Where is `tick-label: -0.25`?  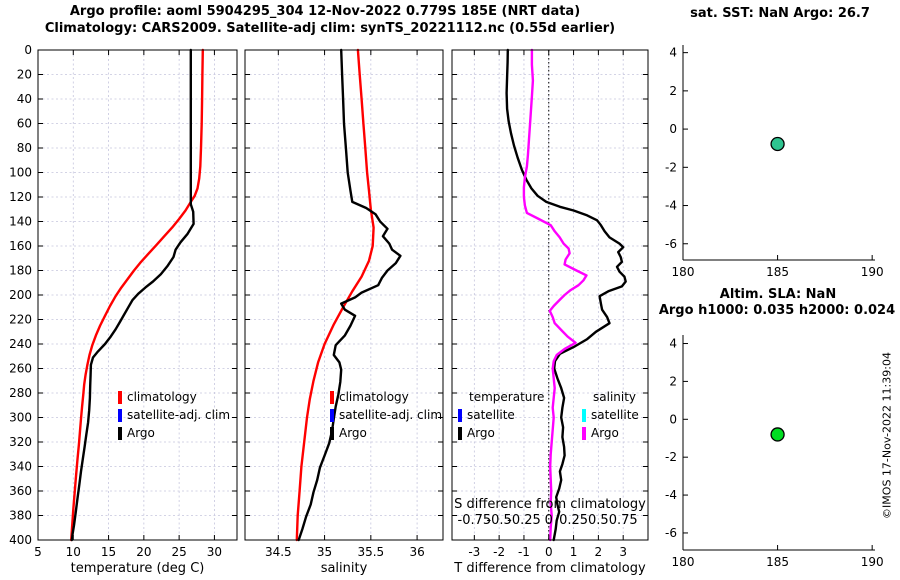
tick-label: -0.25 is located at coordinates (524, 520).